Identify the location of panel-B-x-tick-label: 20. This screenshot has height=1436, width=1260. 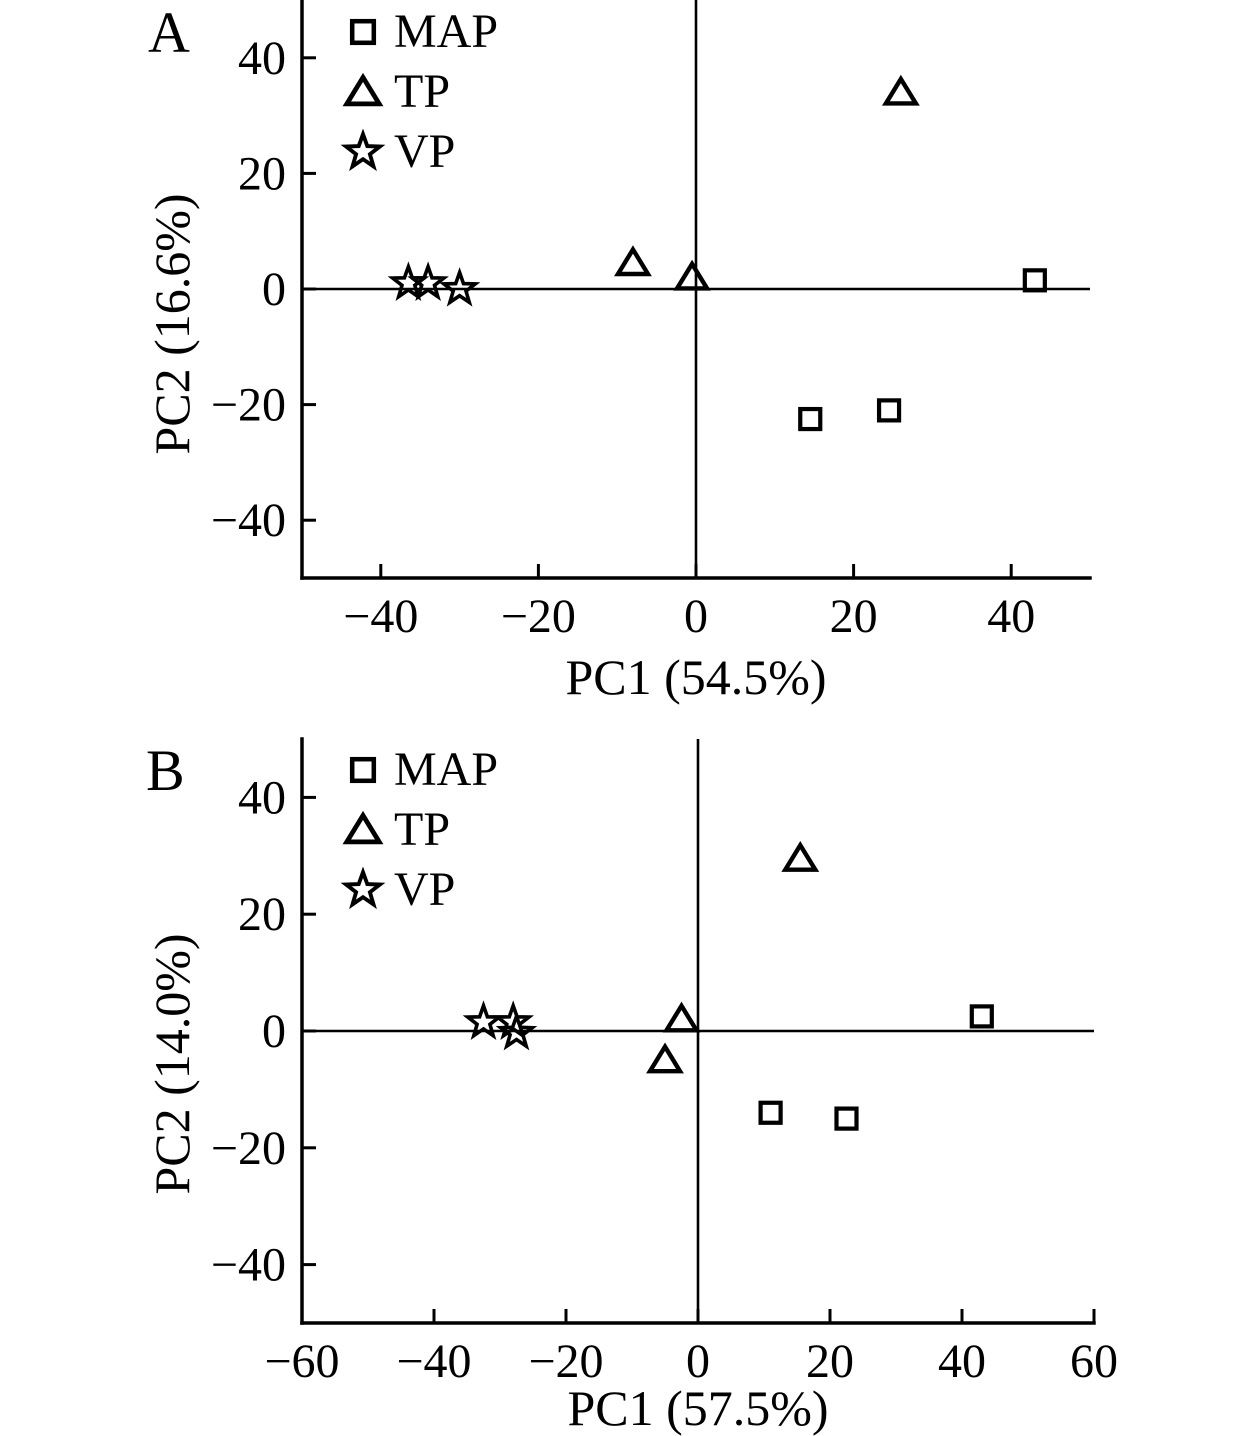
(830, 1361).